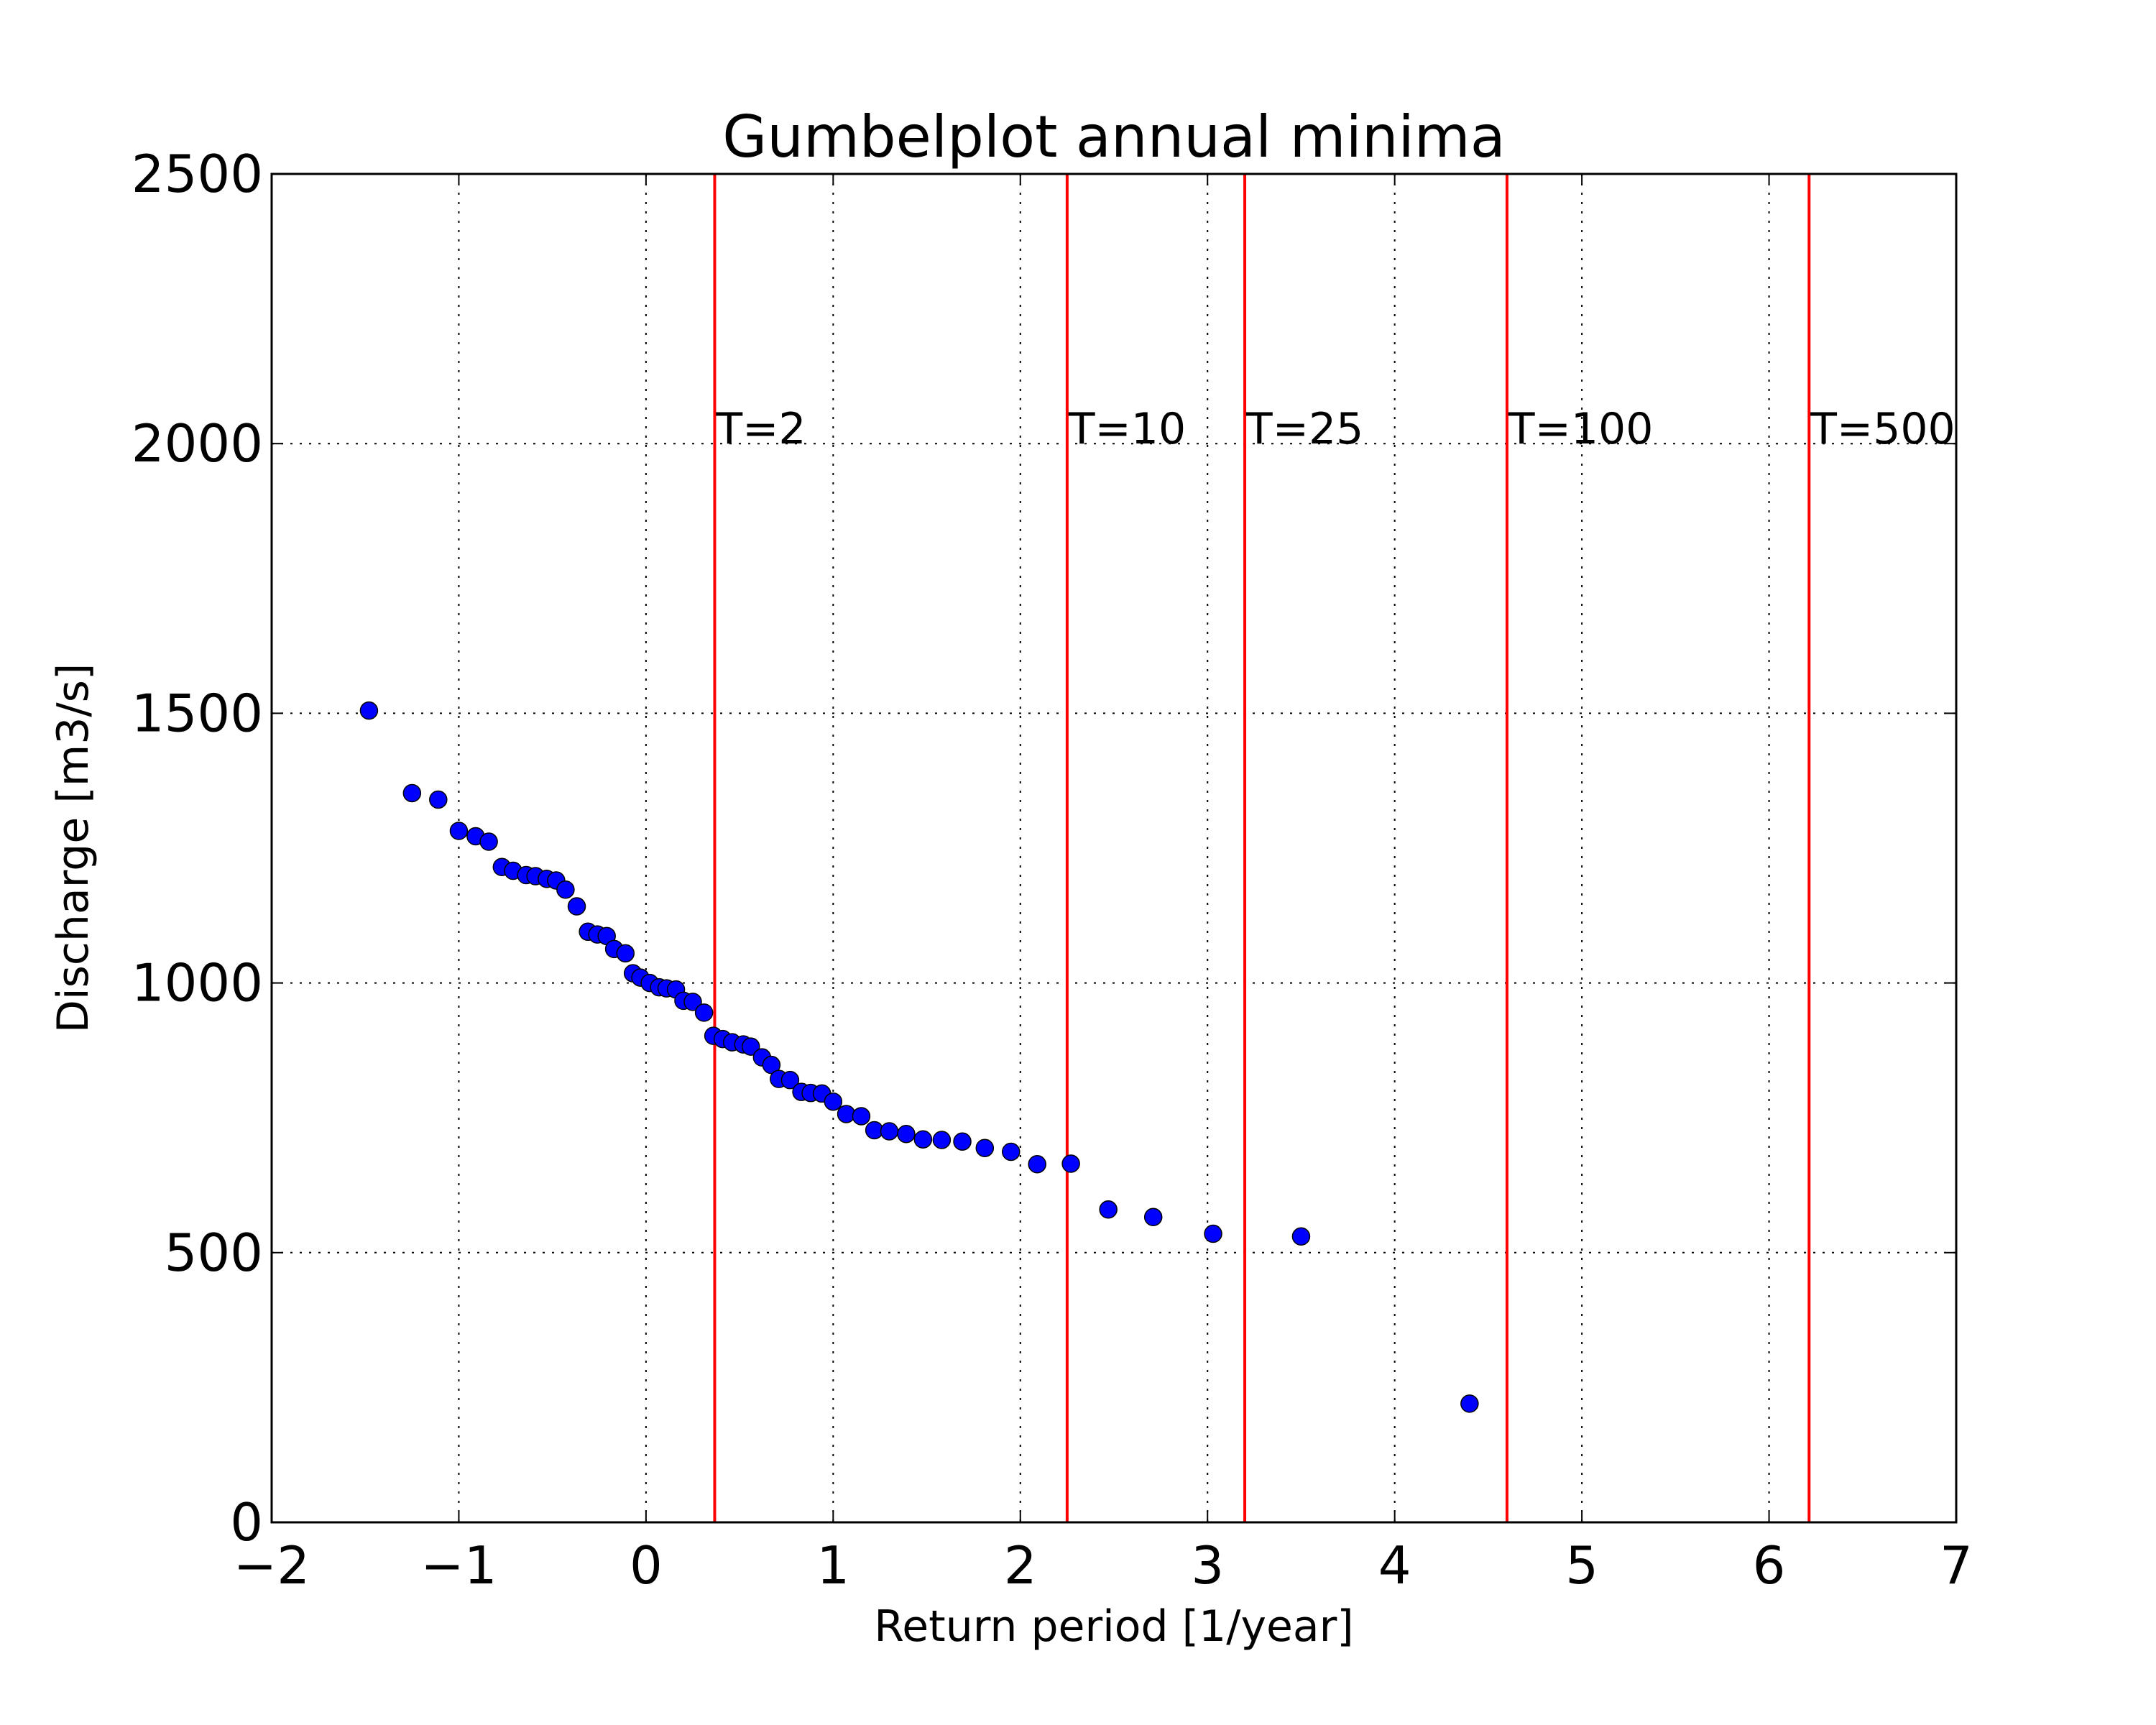 The height and width of the screenshot is (1725, 2156). What do you see at coordinates (1394, 1565) in the screenshot?
I see `x-tick-label: 4` at bounding box center [1394, 1565].